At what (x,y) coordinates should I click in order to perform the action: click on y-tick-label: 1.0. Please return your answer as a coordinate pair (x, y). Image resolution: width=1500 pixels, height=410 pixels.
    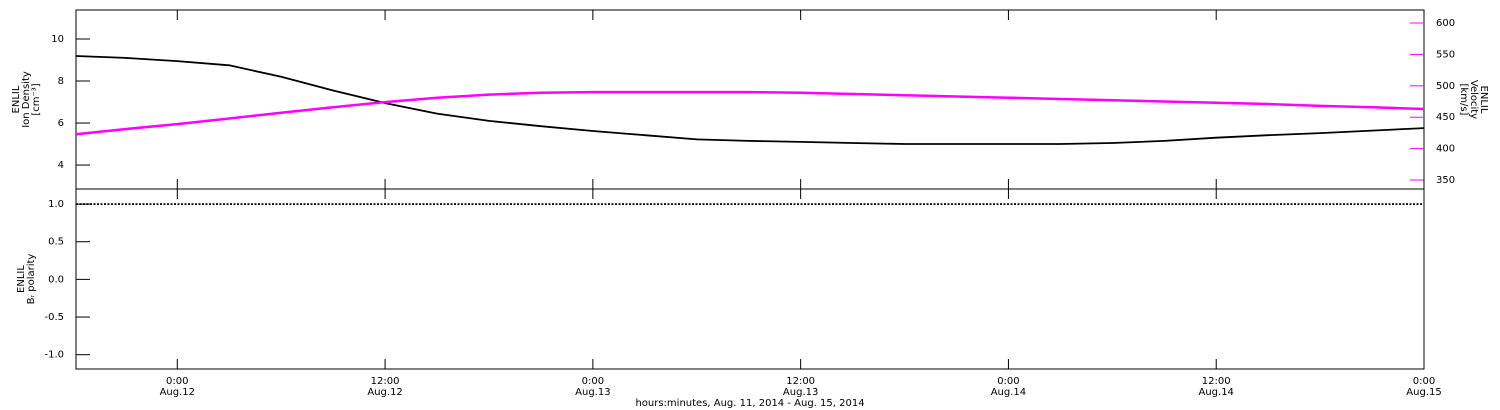
    Looking at the image, I should click on (56, 204).